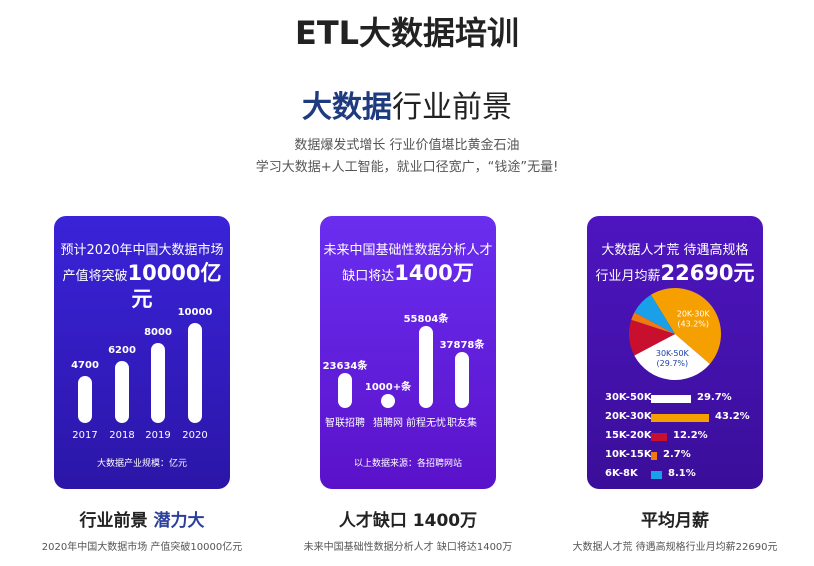  I want to click on card-headline-prefix: 行业月均薪, so click(628, 276).